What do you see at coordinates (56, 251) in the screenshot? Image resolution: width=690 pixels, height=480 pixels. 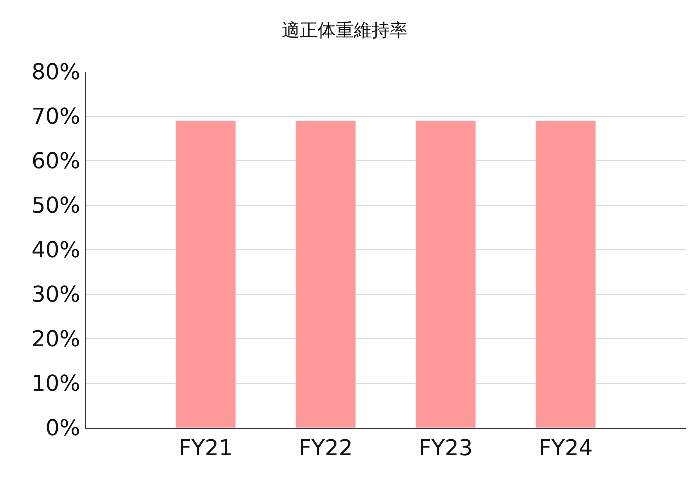 I see `y-tick-label: 40%` at bounding box center [56, 251].